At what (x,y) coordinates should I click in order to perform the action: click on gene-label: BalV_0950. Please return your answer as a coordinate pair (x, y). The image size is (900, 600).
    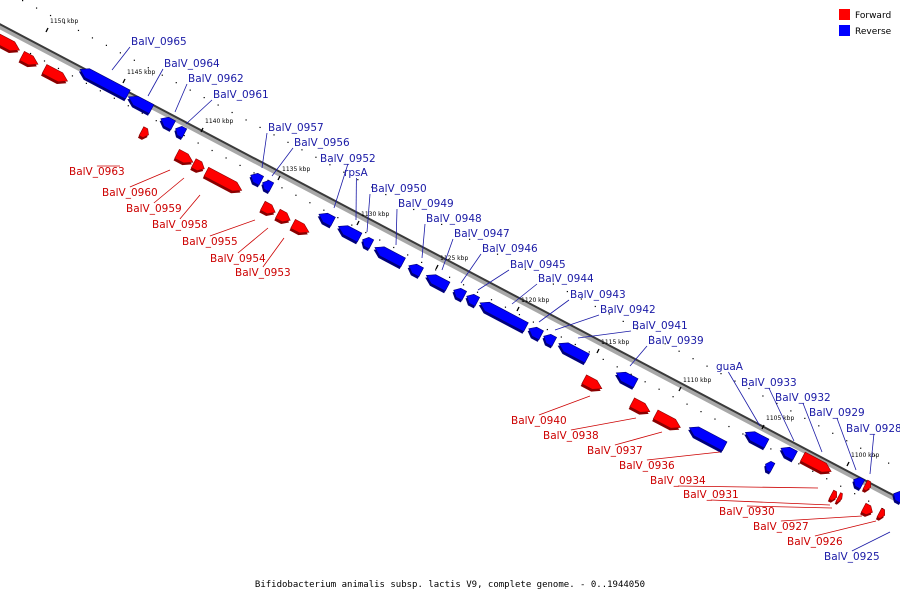
    Looking at the image, I should click on (399, 189).